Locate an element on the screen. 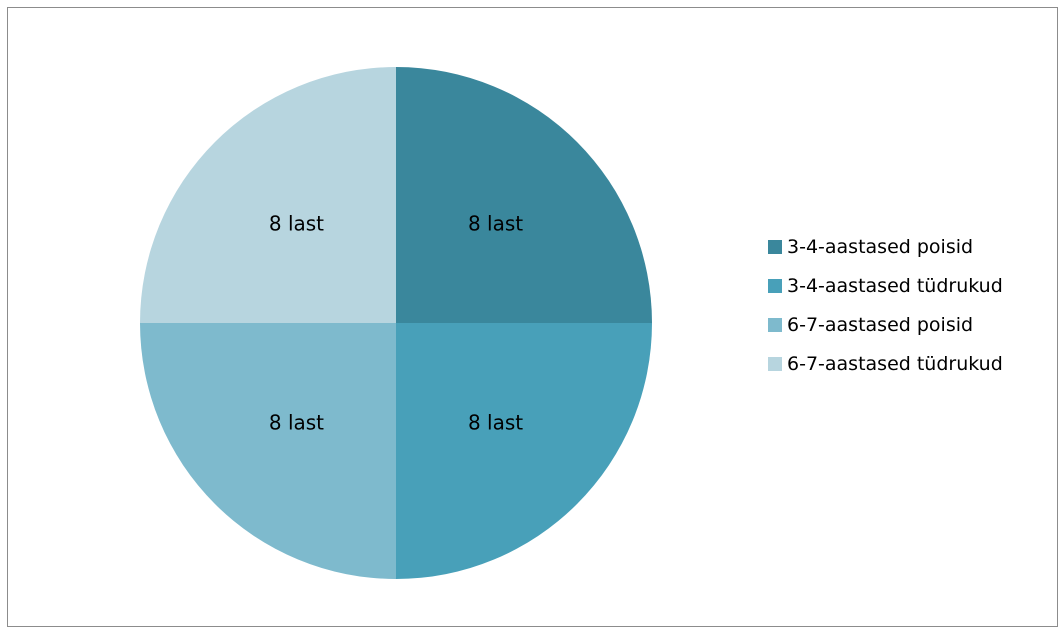  pie-data-labels: 8 last 8 last 8 last 8 last is located at coordinates (396, 322).